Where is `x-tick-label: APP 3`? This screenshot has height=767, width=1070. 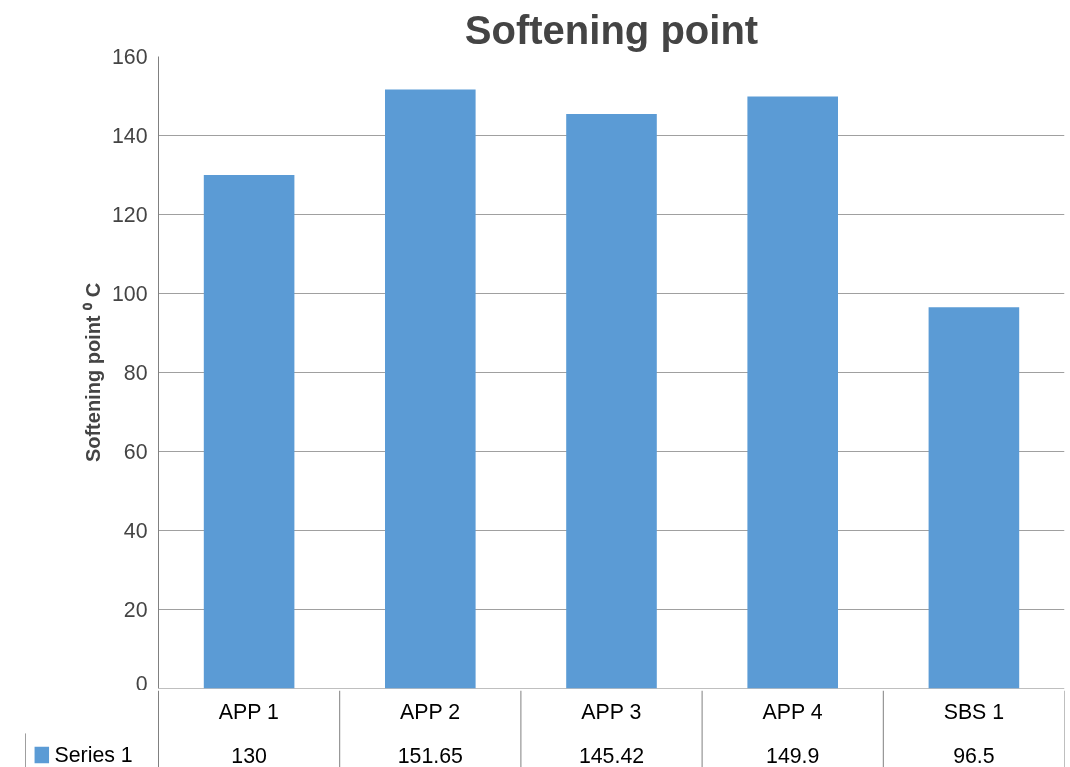
x-tick-label: APP 3 is located at coordinates (611, 712).